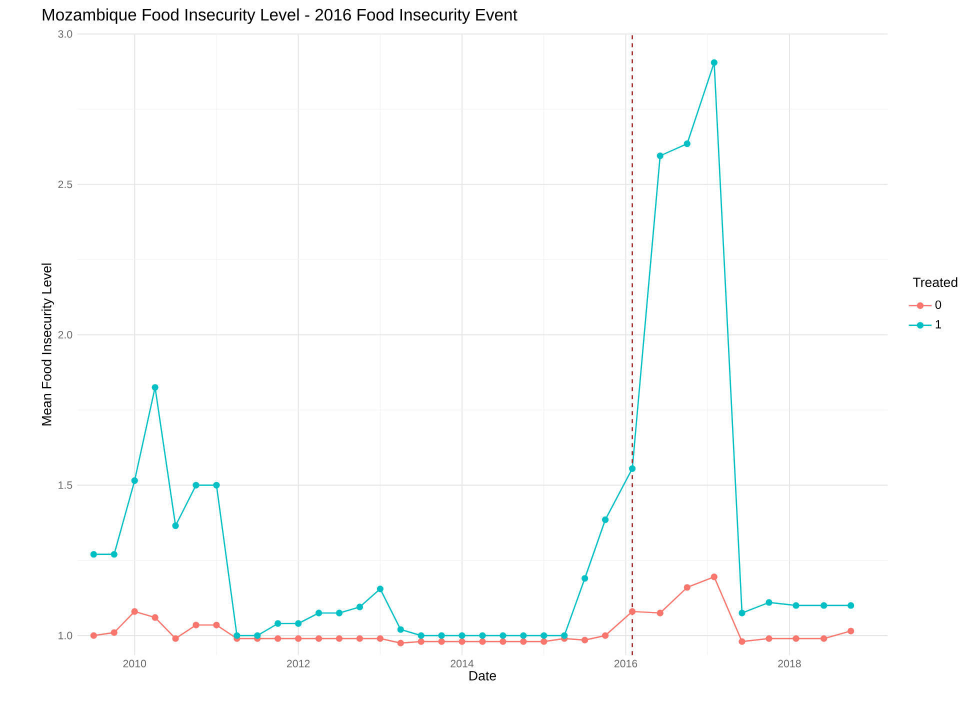  What do you see at coordinates (483, 675) in the screenshot?
I see `x-axis-title: Date` at bounding box center [483, 675].